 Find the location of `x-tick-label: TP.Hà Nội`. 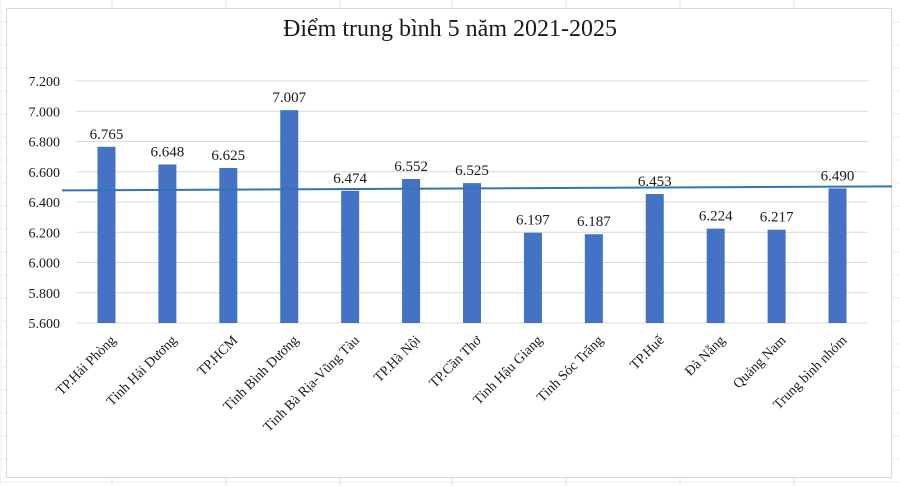

x-tick-label: TP.Hà Nội is located at coordinates (397, 359).